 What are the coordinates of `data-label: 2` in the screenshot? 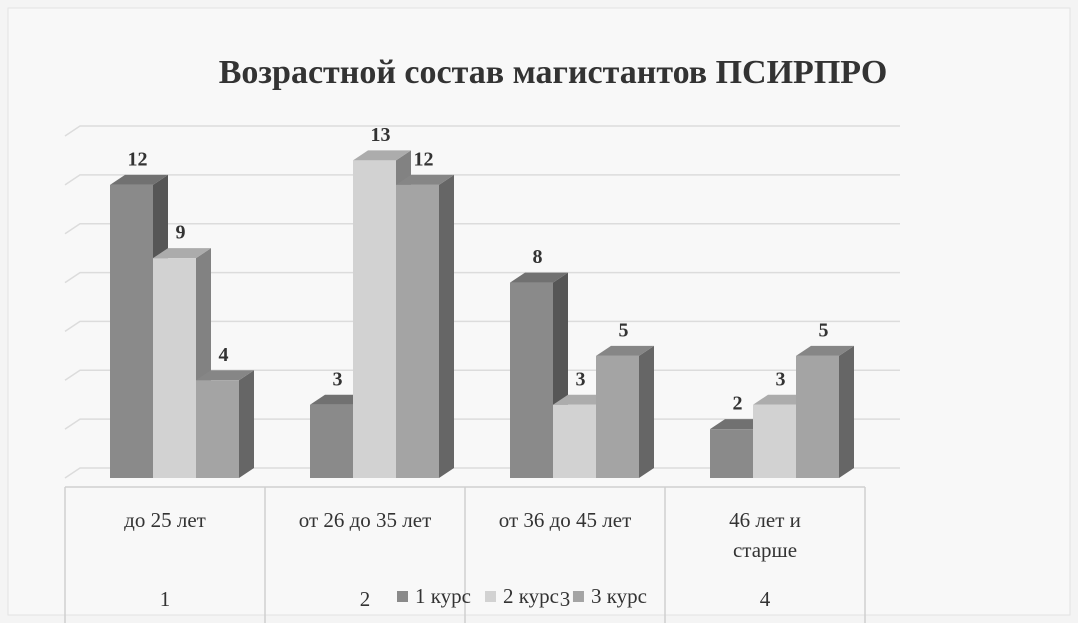 It's located at (738, 404).